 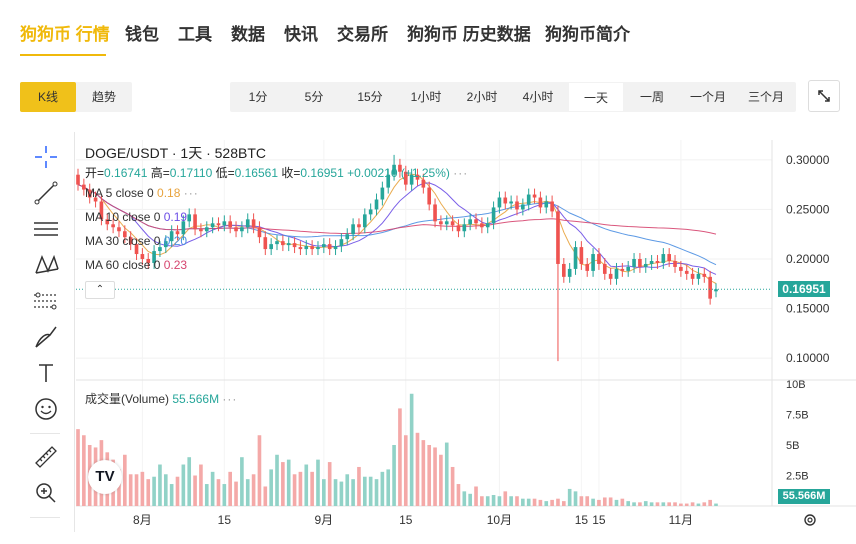 What do you see at coordinates (482, 97) in the screenshot?
I see `interval-2h: 2小时` at bounding box center [482, 97].